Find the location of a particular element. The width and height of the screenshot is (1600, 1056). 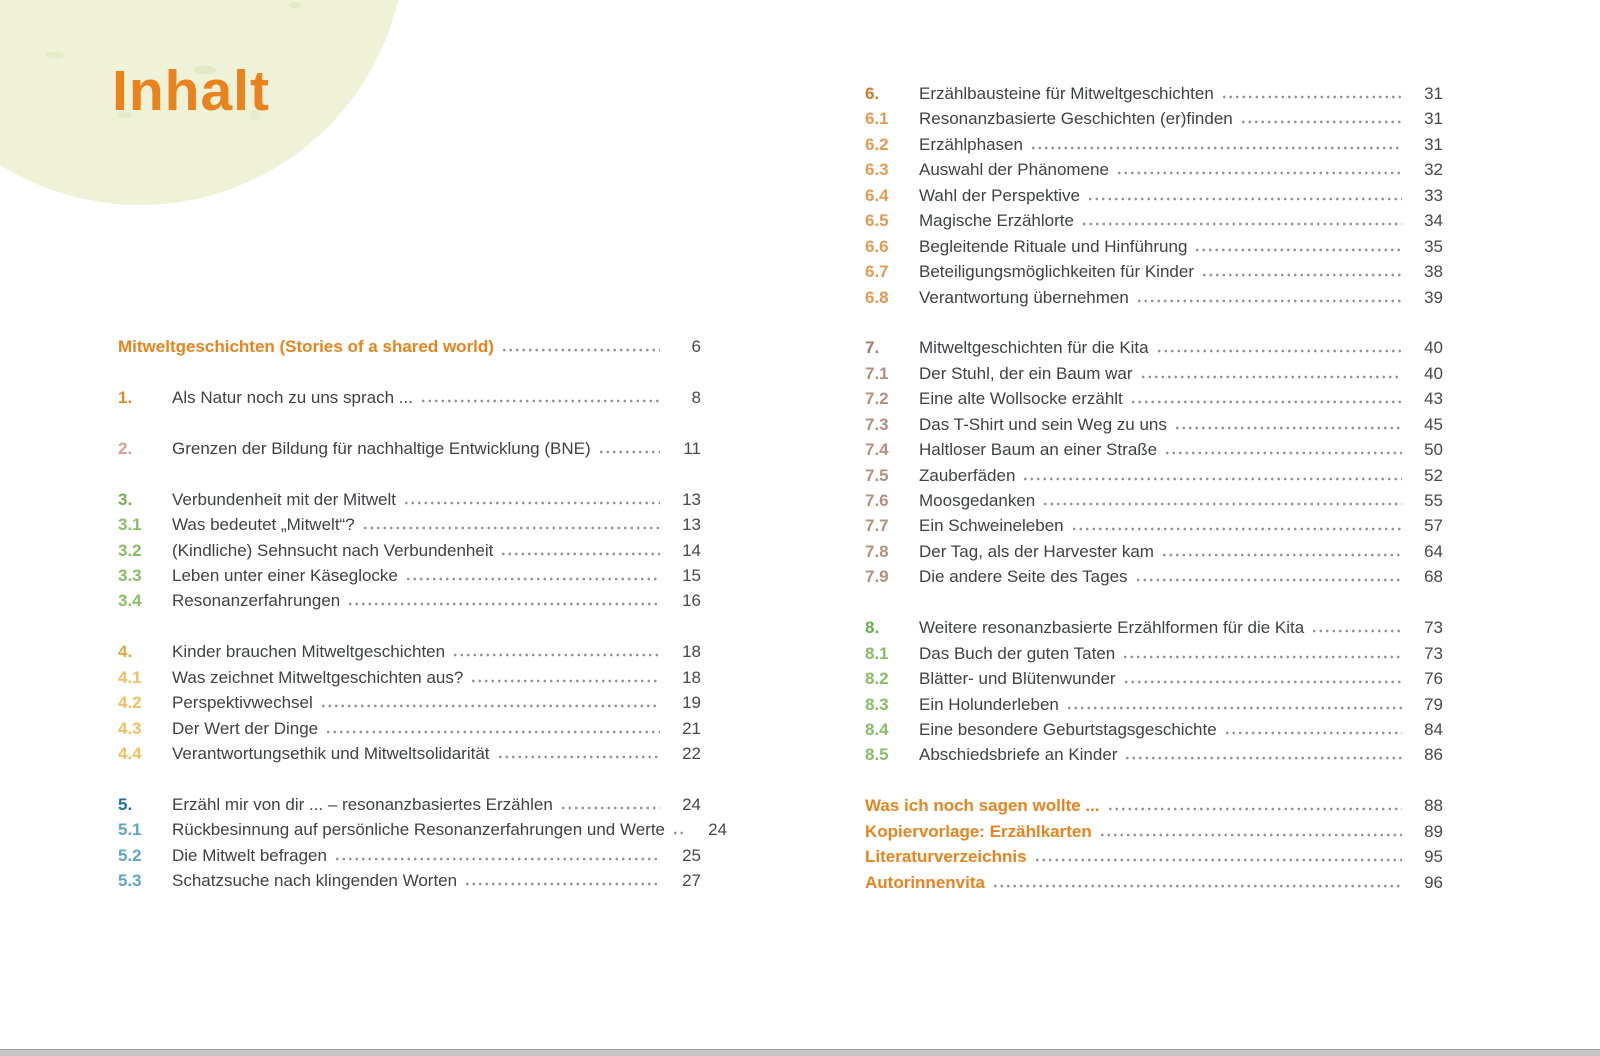

toc-entry-page: 45 is located at coordinates (1433, 424).